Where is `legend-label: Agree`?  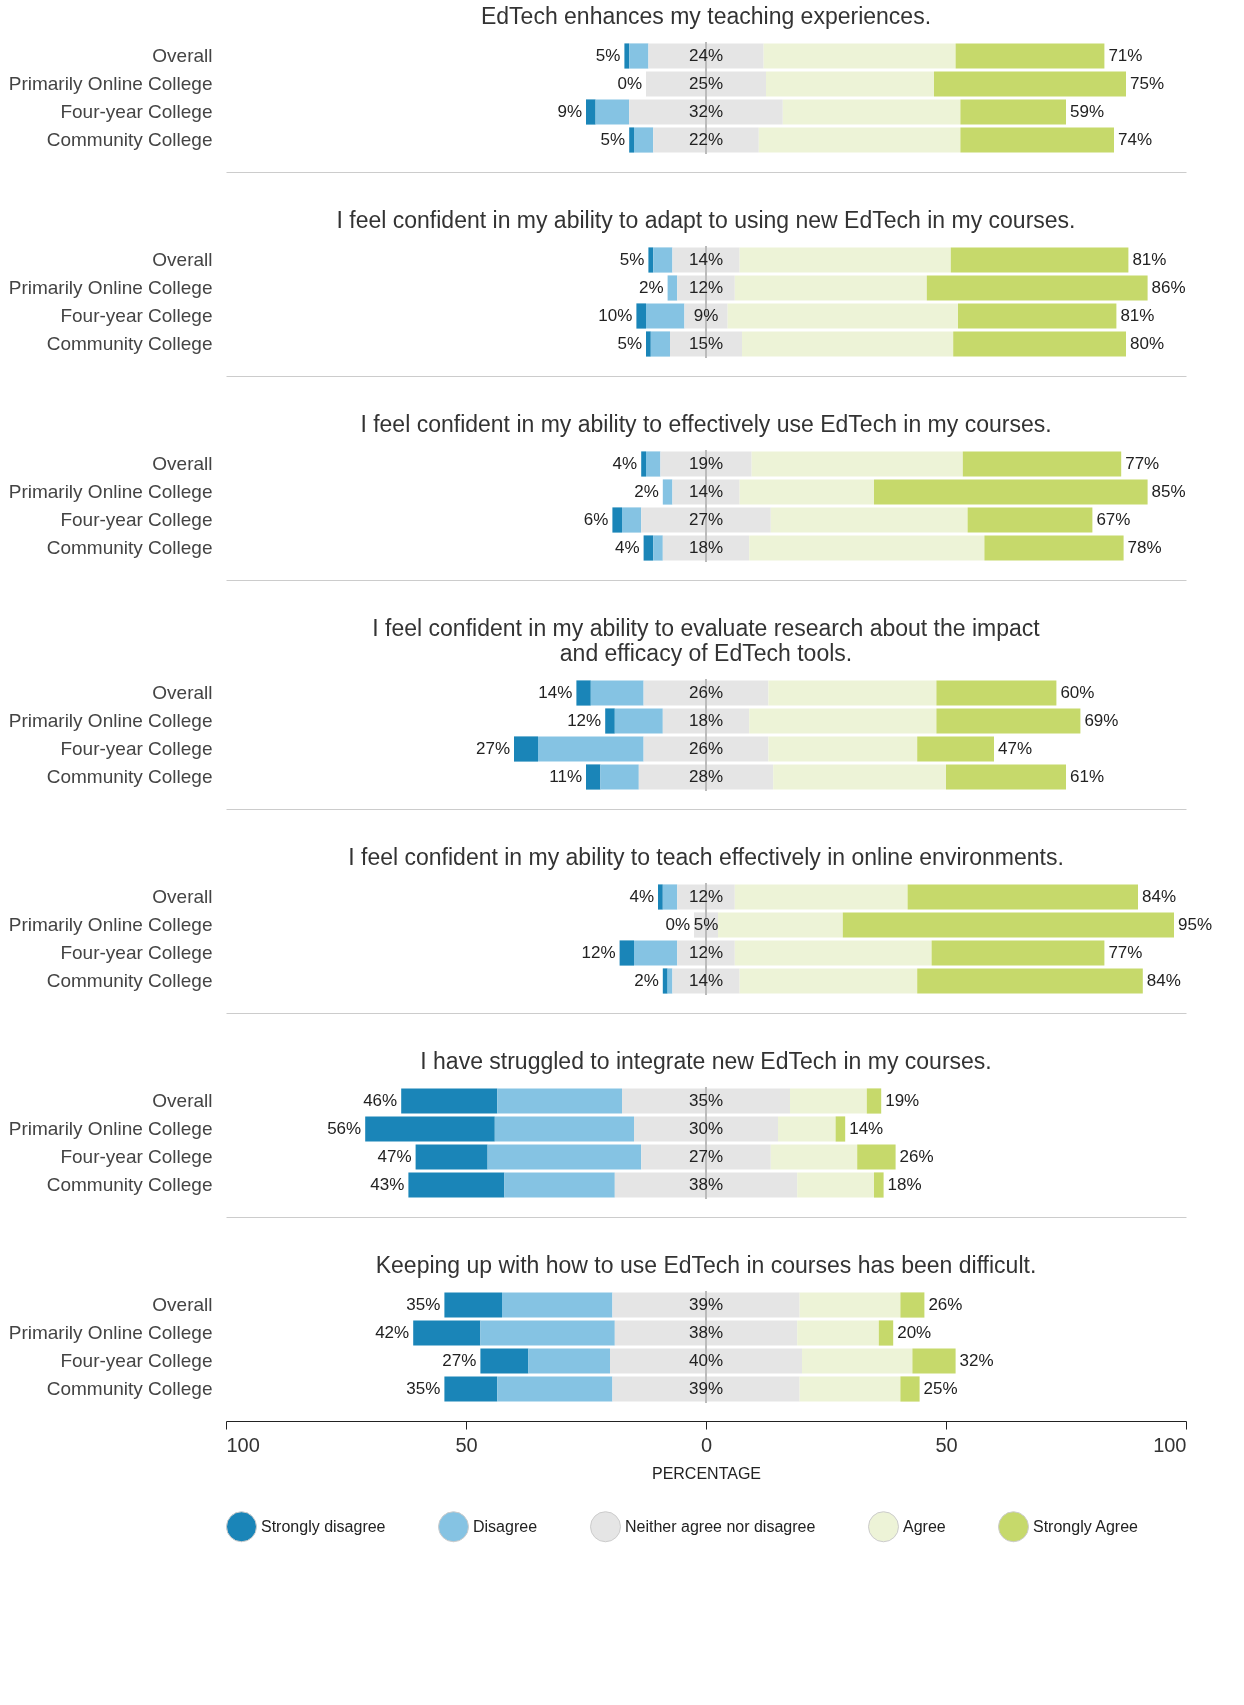
legend-label: Agree is located at coordinates (924, 1526).